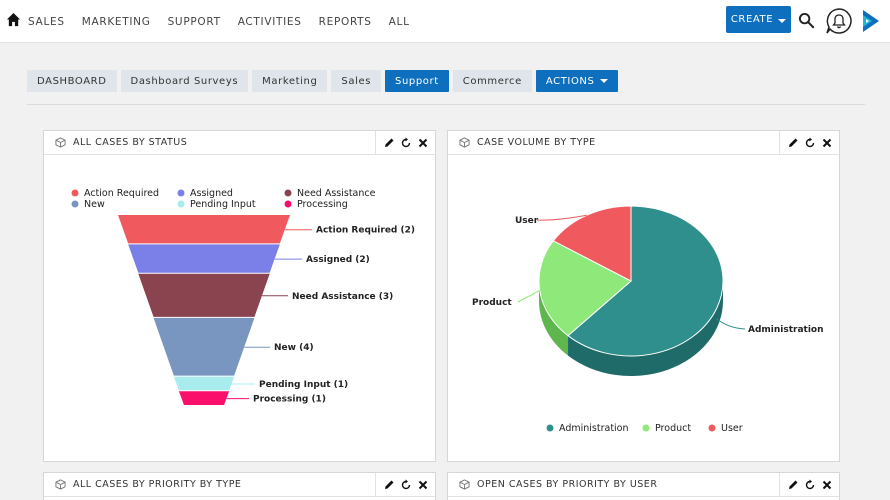 This screenshot has width=890, height=500. Describe the element at coordinates (570, 81) in the screenshot. I see `actions-button-label: ACTIONS` at that location.